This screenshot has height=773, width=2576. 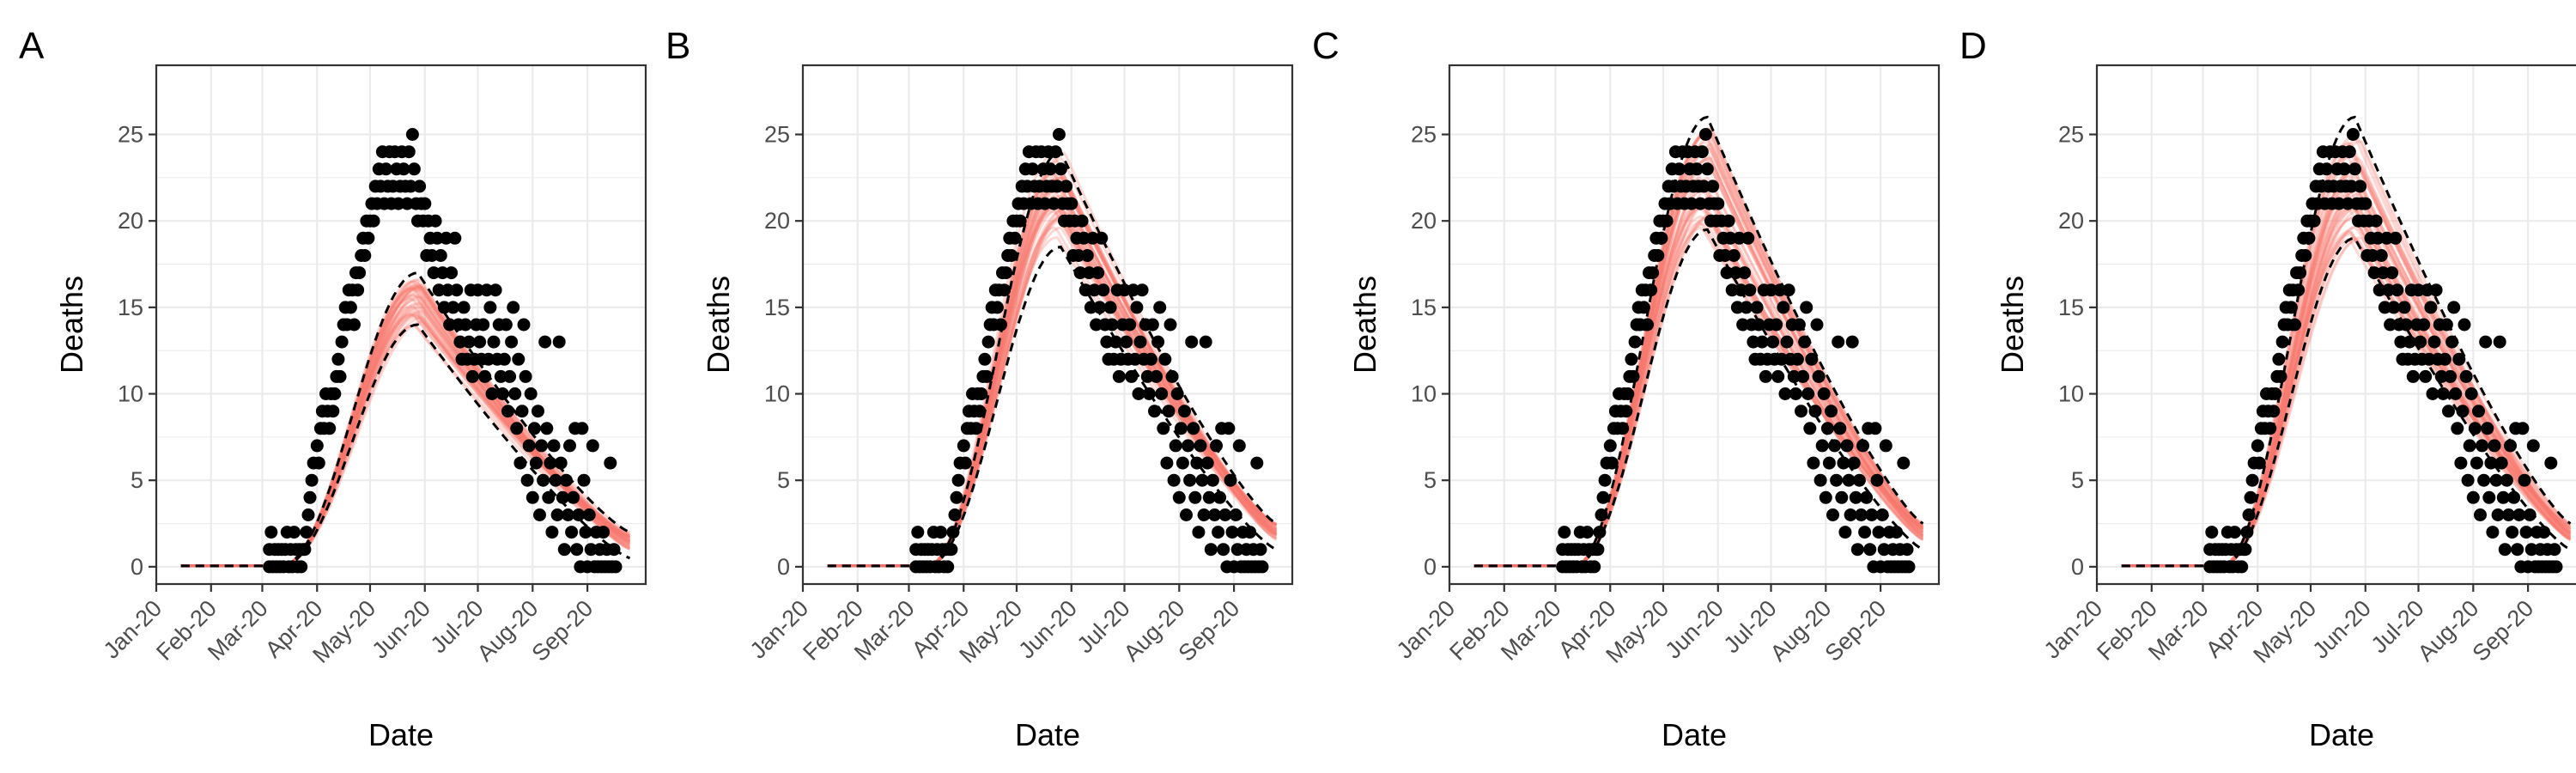 I want to click on y-axis: 0 5 10 15 20 25, so click(x=1430, y=351).